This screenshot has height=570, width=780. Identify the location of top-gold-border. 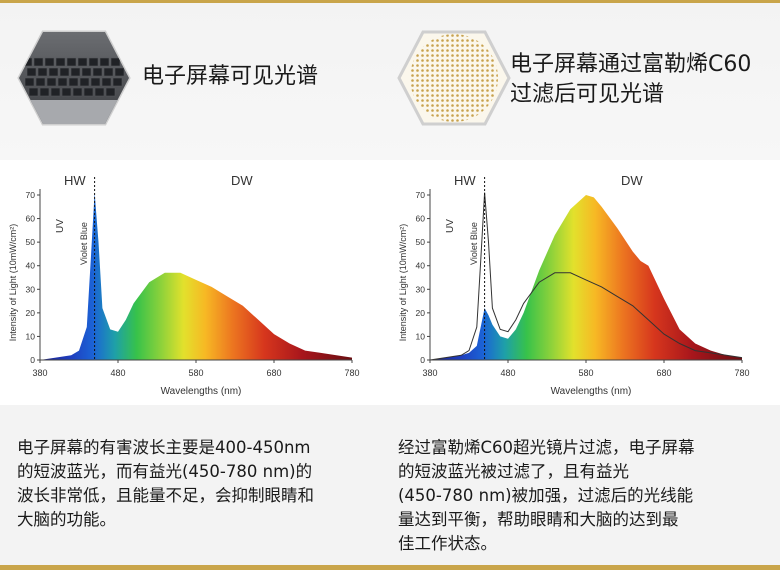
(390, 1).